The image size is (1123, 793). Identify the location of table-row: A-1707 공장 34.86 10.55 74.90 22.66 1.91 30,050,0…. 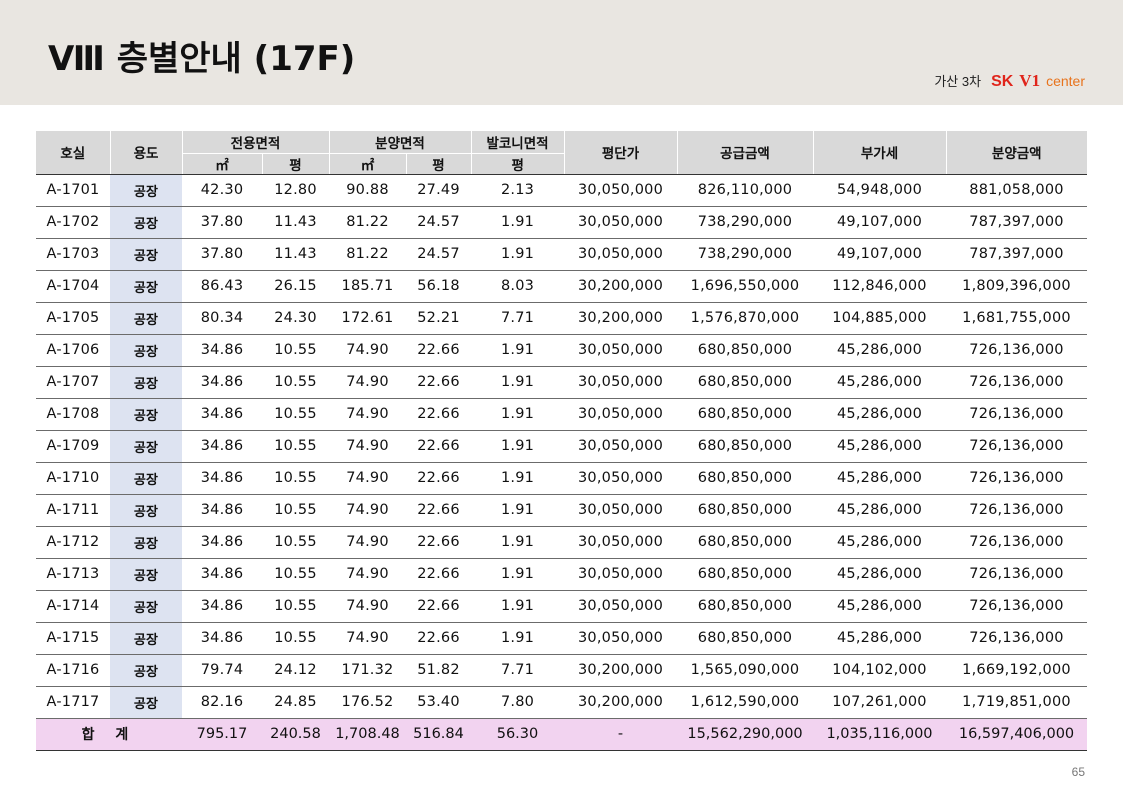
(561, 382).